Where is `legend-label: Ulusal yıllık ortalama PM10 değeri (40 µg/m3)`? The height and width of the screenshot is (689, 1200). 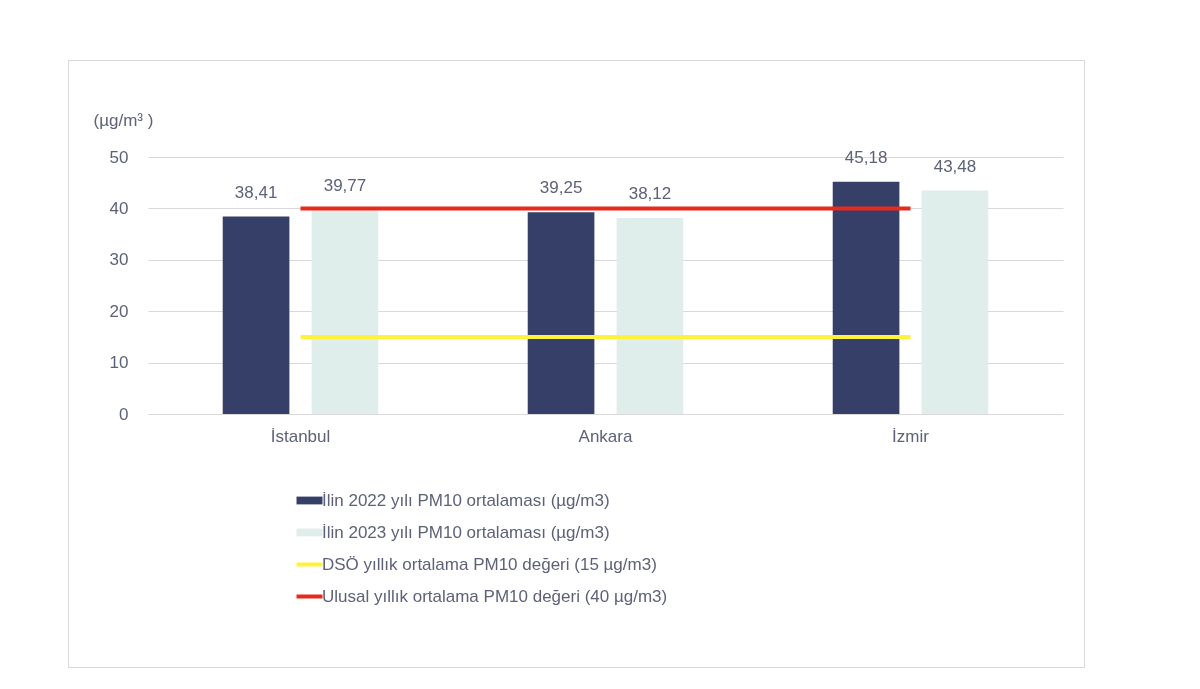
legend-label: Ulusal yıllık ortalama PM10 değeri (40 µg/m3) is located at coordinates (495, 596).